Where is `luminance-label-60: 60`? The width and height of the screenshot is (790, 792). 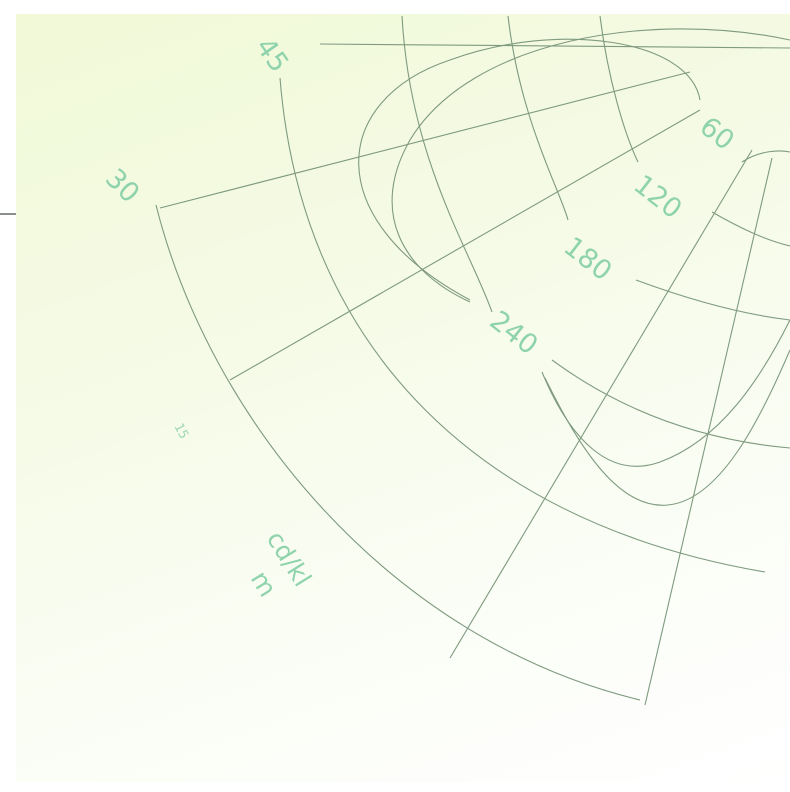 luminance-label-60: 60 is located at coordinates (717, 134).